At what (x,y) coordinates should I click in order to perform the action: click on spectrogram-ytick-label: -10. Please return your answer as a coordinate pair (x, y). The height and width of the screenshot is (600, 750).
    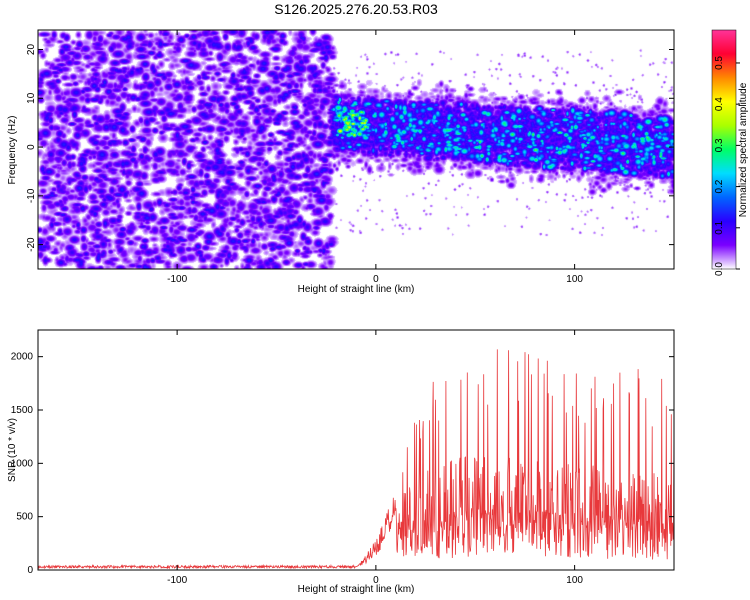
    Looking at the image, I should click on (31, 195).